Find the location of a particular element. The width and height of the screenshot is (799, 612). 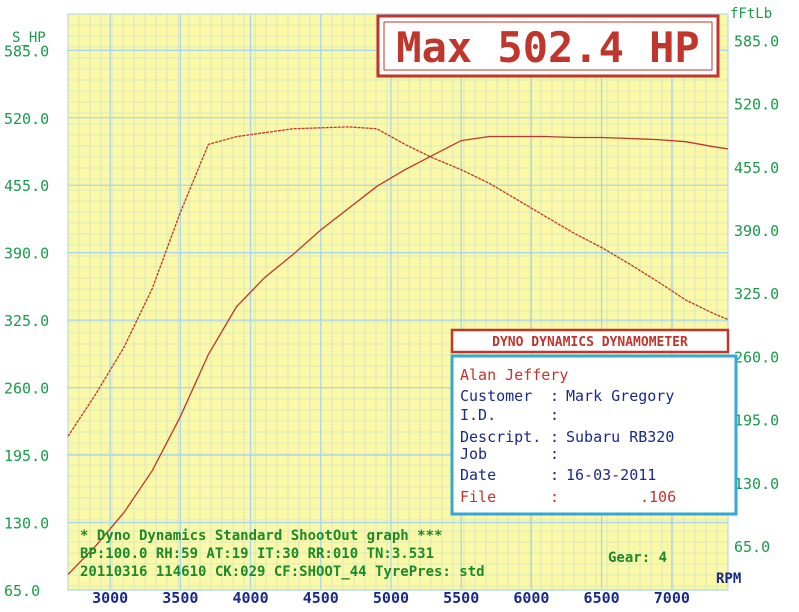

x-tick-label: 5000 is located at coordinates (391, 598).